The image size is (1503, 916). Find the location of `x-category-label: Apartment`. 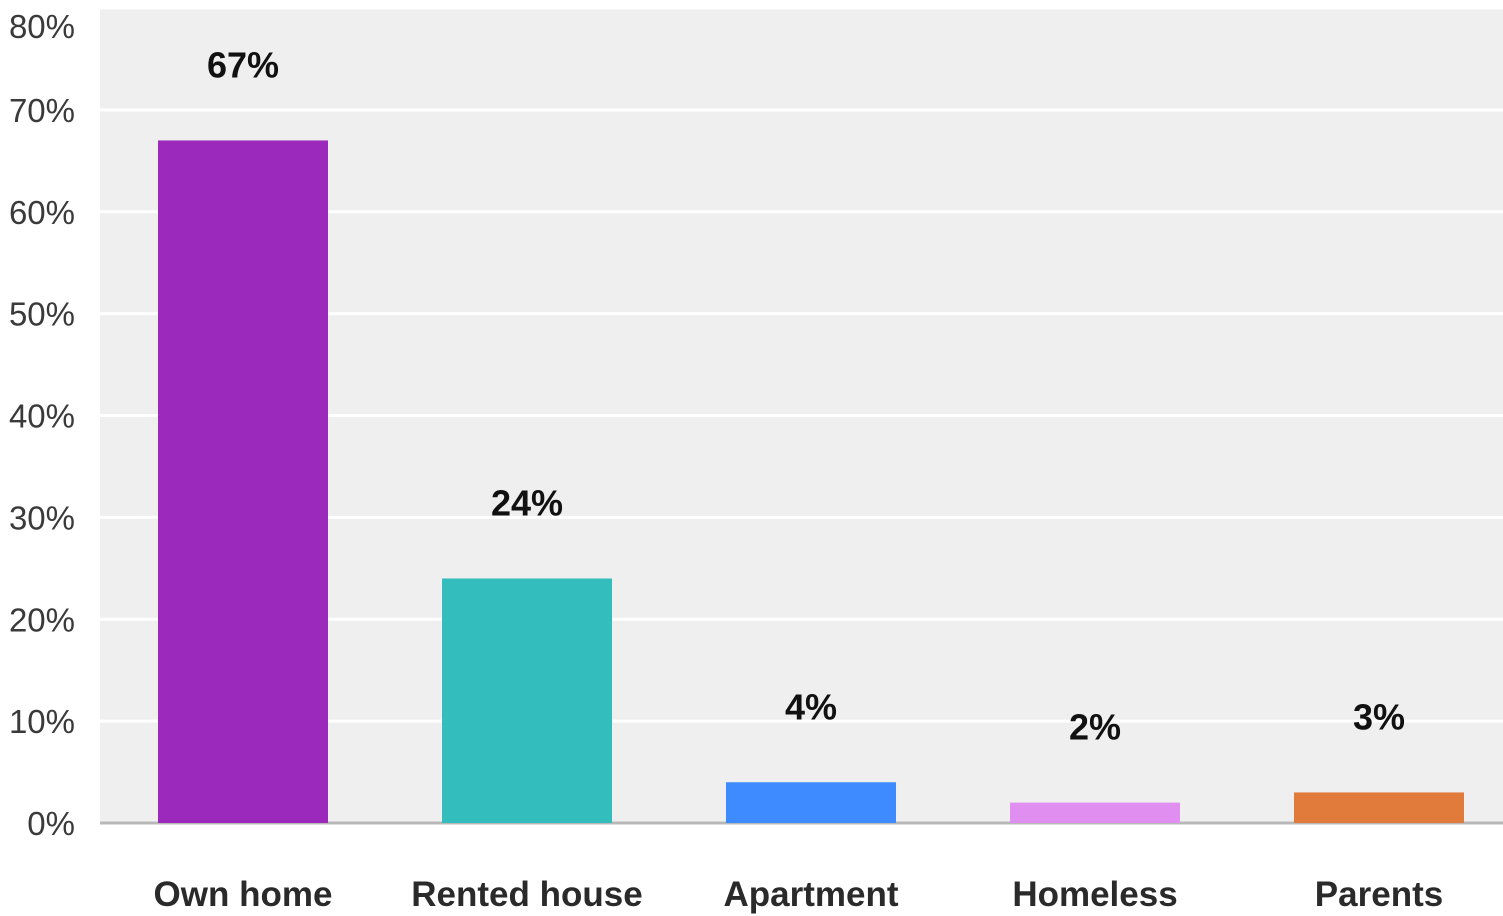

x-category-label: Apartment is located at coordinates (810, 894).